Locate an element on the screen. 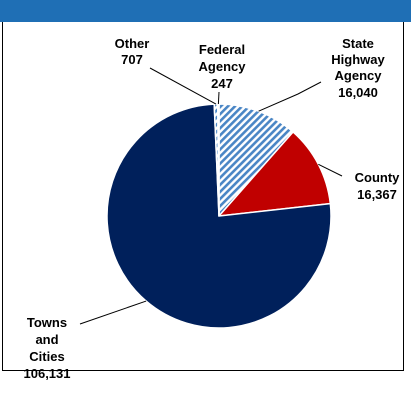  slice-label-text: and is located at coordinates (46, 339).